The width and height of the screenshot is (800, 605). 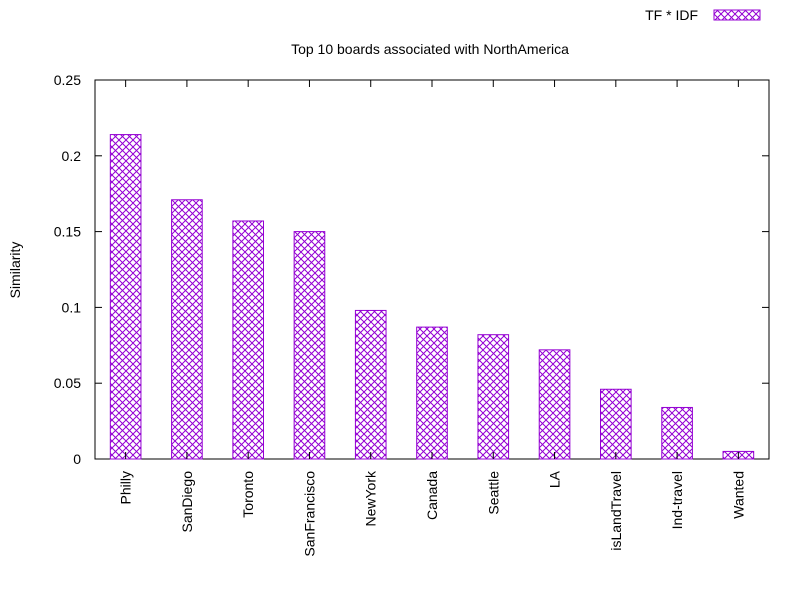 What do you see at coordinates (72, 156) in the screenshot?
I see `y-tick-label: 0.2` at bounding box center [72, 156].